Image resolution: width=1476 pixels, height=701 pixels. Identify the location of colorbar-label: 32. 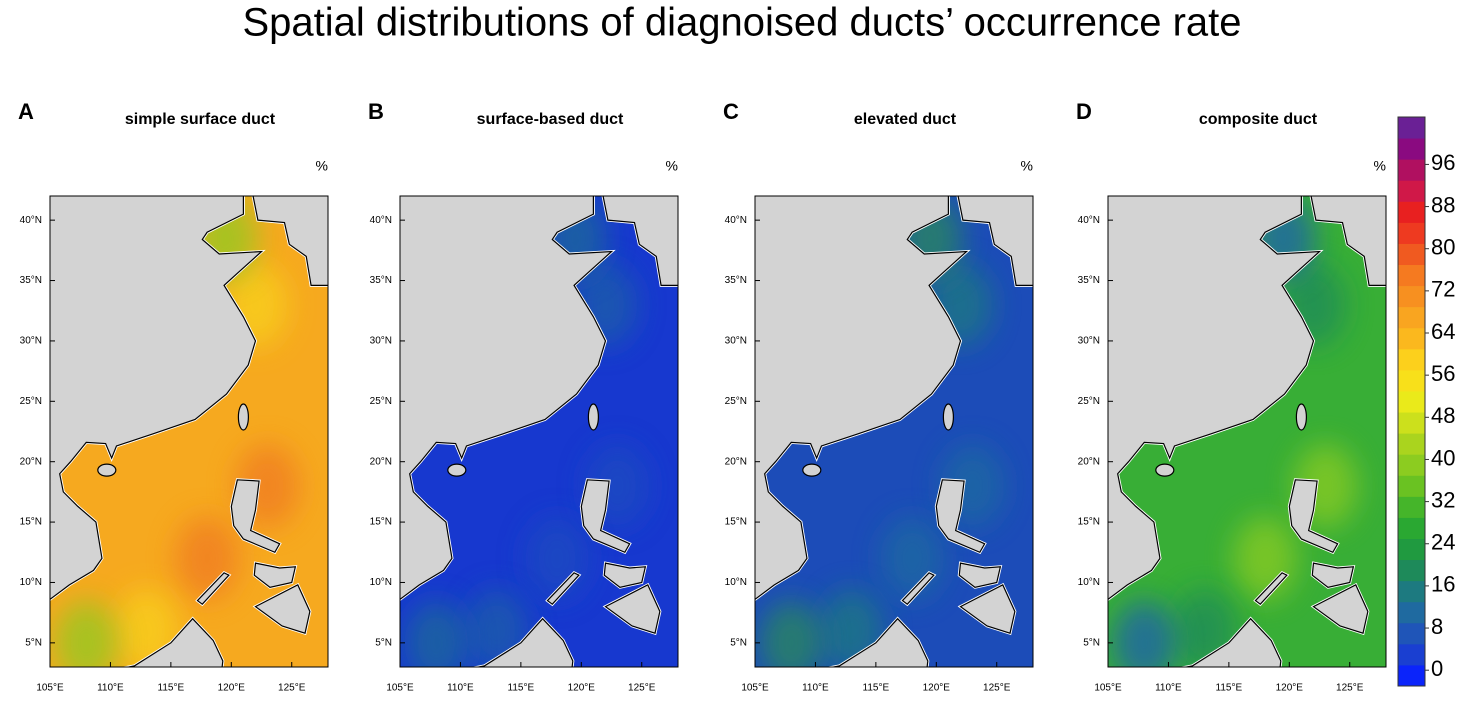
(1443, 499).